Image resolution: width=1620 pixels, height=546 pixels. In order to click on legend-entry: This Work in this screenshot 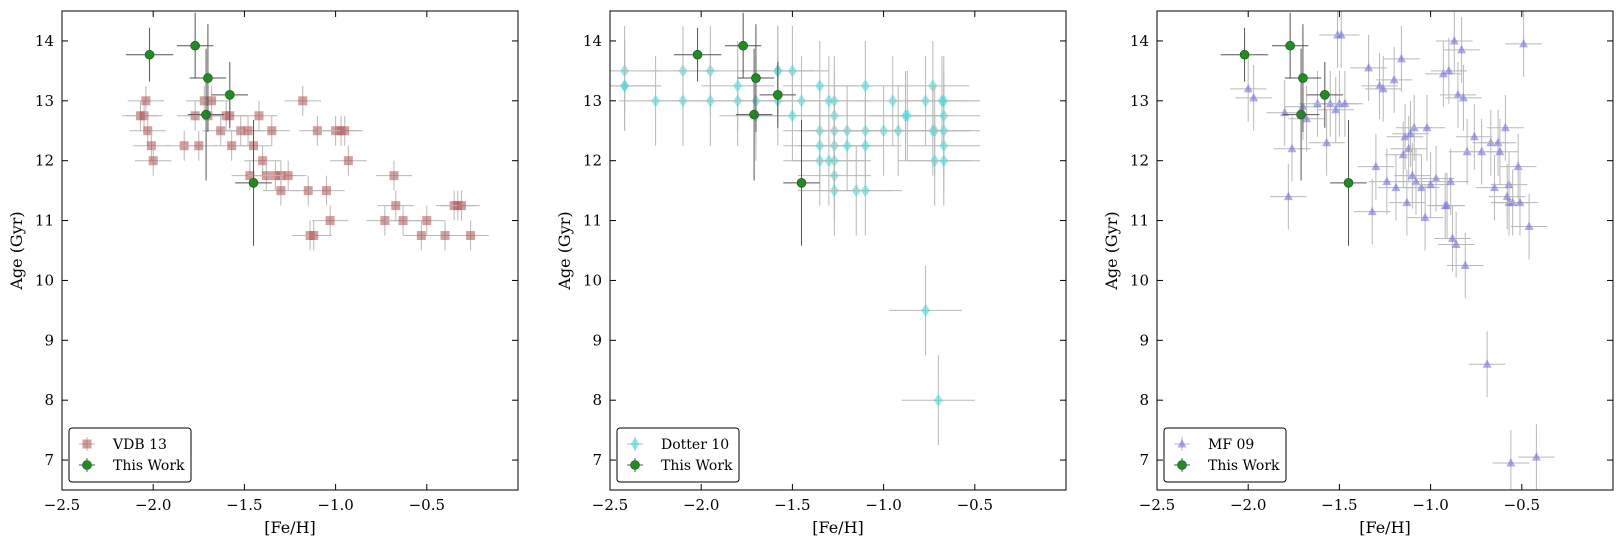, I will do `click(680, 466)`.